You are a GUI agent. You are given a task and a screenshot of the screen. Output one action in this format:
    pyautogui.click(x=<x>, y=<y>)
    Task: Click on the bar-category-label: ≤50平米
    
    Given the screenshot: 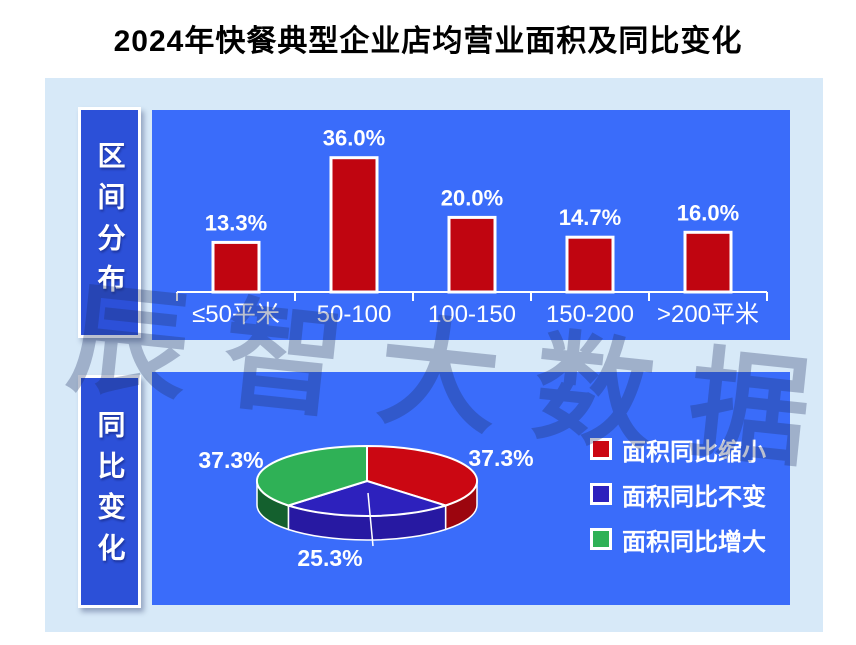 What is the action you would take?
    pyautogui.click(x=236, y=314)
    